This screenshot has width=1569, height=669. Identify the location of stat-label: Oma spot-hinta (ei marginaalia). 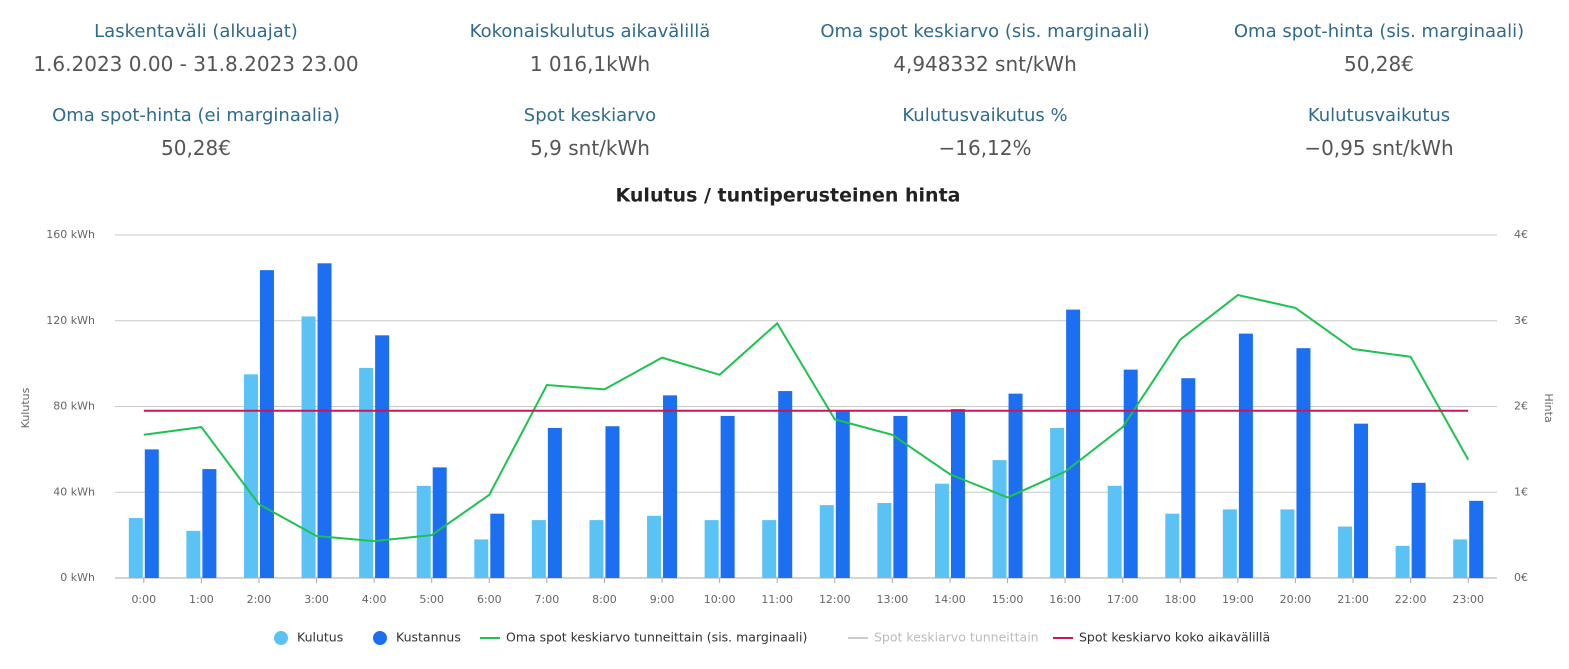
(196, 115).